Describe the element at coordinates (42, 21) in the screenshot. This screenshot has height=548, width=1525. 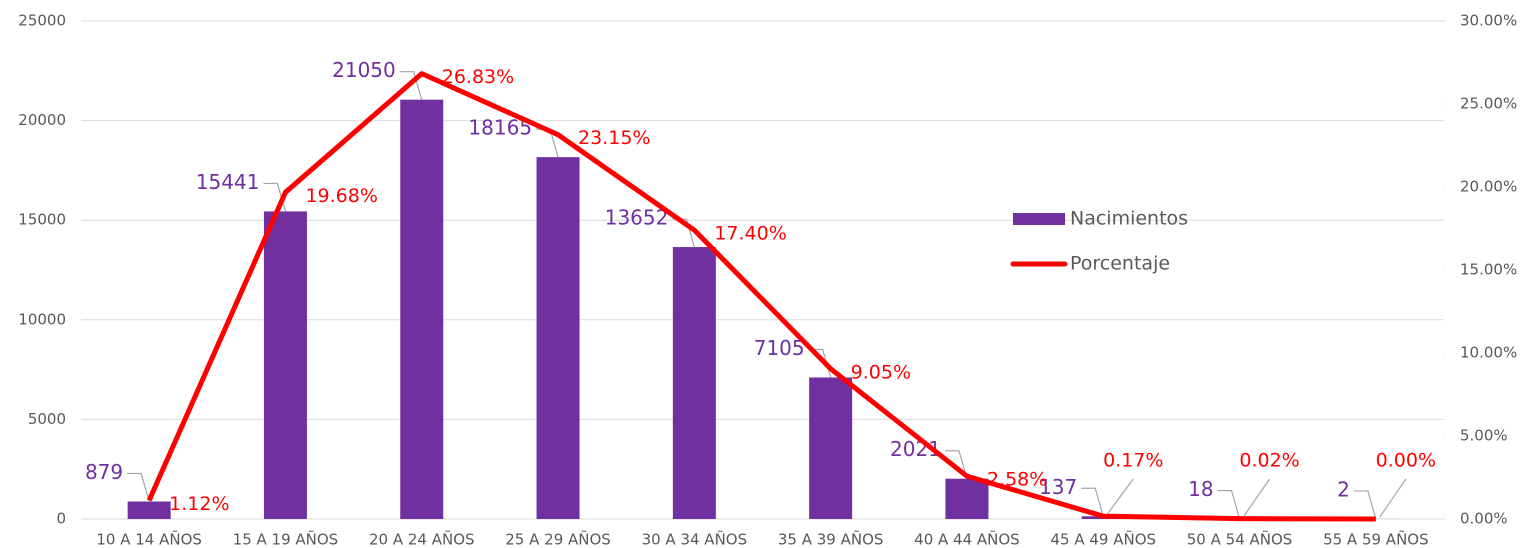
I see `y-tick-label: 25000` at that location.